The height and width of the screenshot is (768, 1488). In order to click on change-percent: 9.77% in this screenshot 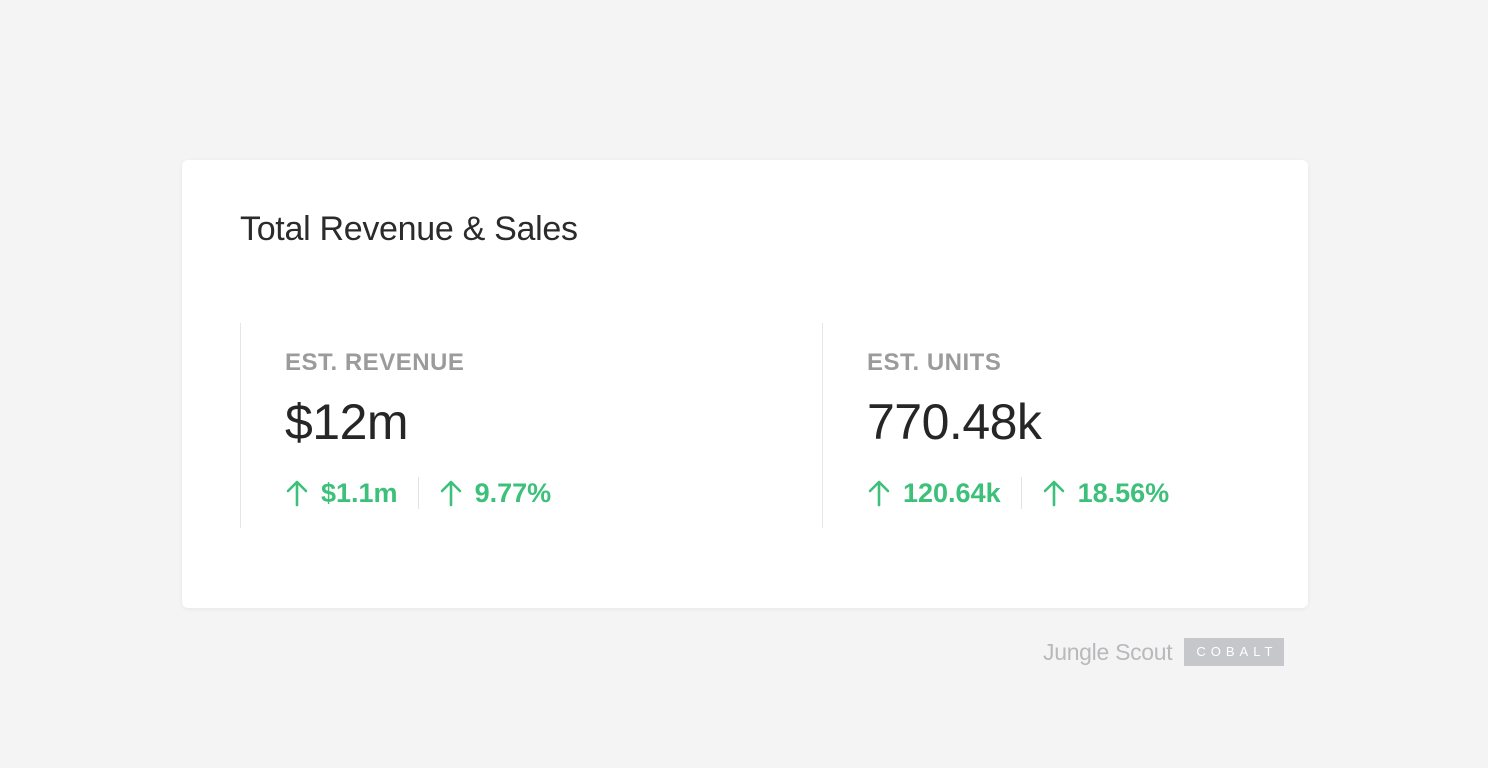, I will do `click(495, 493)`.